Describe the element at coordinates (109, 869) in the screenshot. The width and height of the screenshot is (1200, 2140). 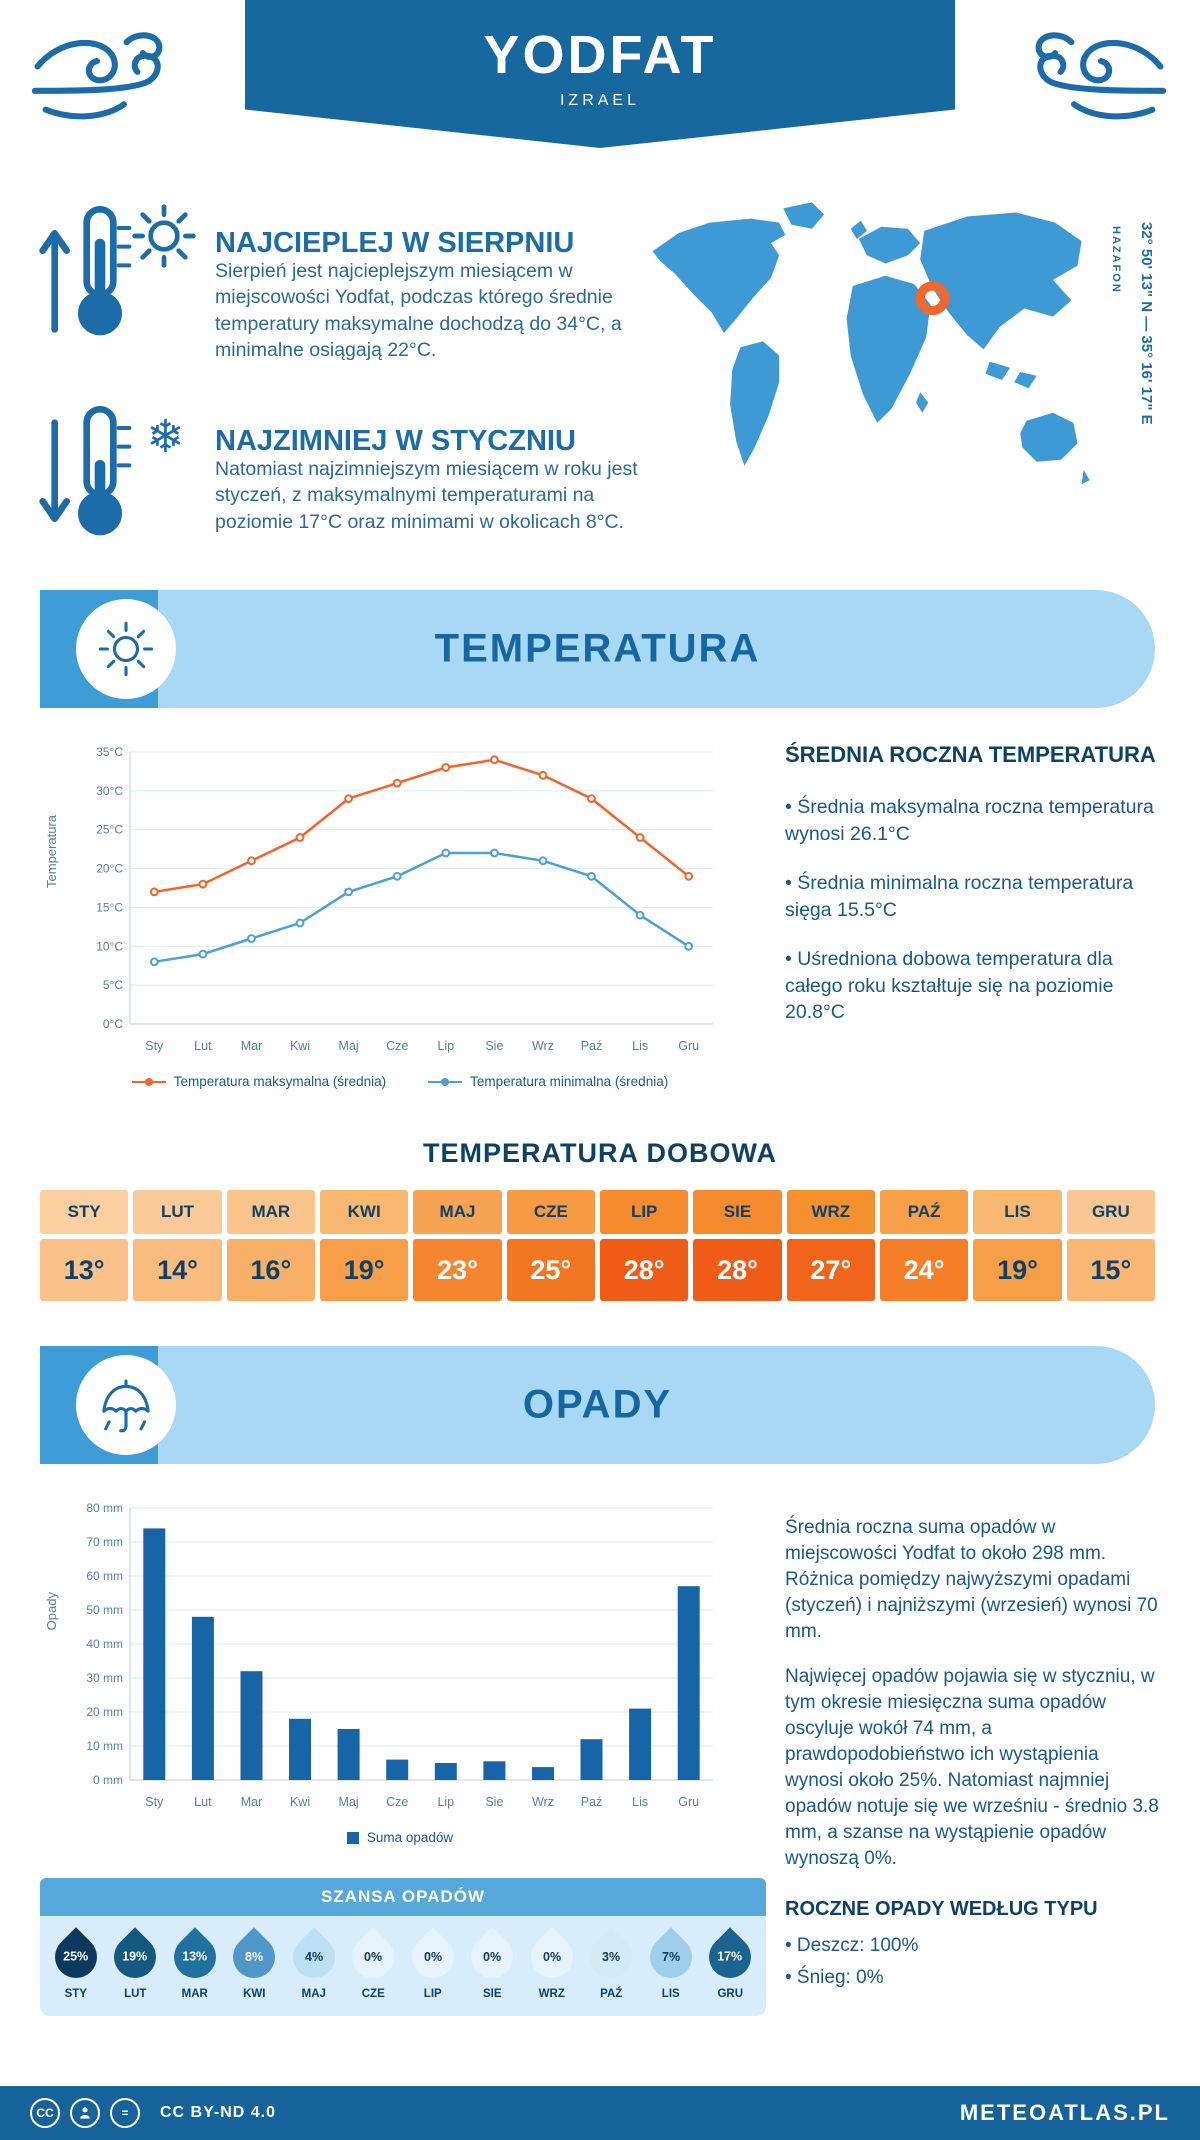
I see `svg-text: 20°C` at that location.